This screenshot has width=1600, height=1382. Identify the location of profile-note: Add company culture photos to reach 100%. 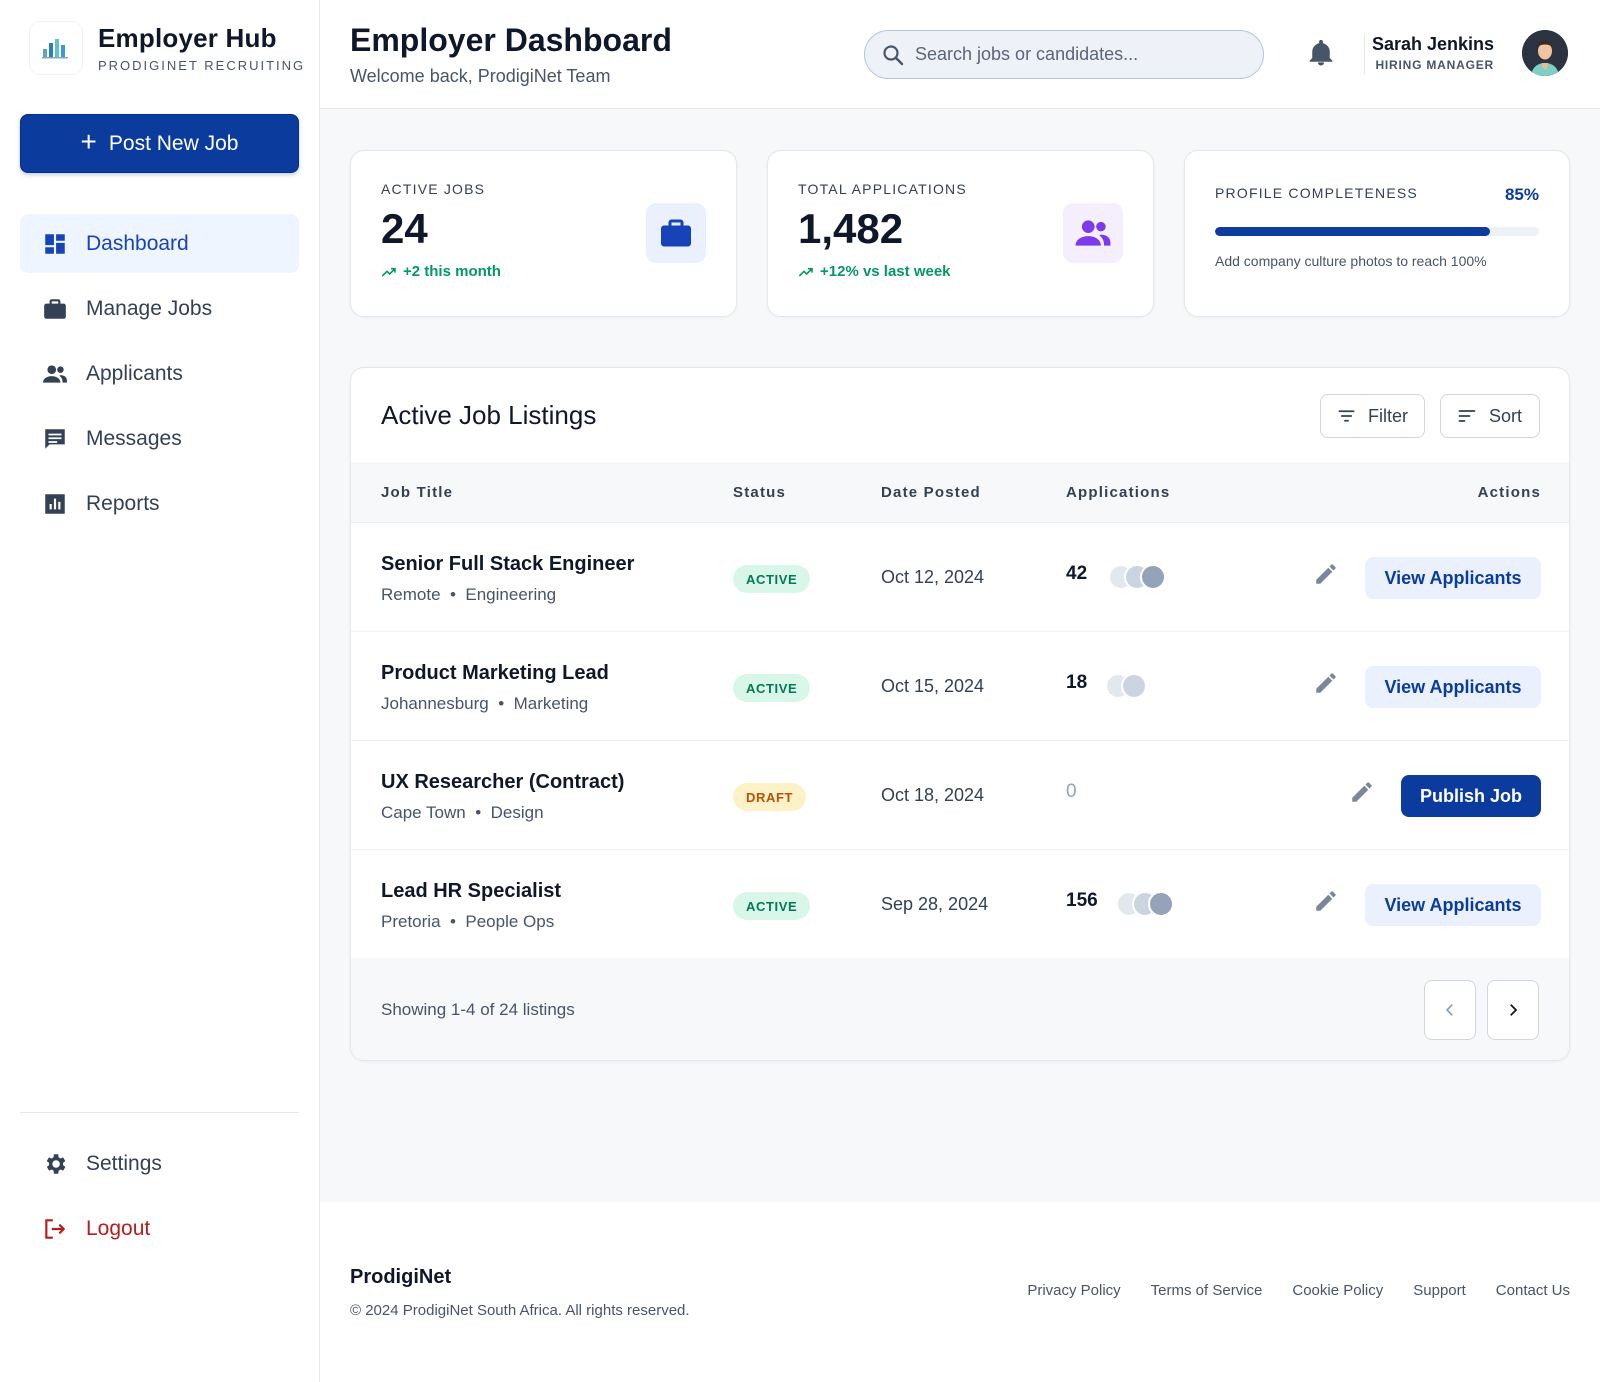
(1351, 261).